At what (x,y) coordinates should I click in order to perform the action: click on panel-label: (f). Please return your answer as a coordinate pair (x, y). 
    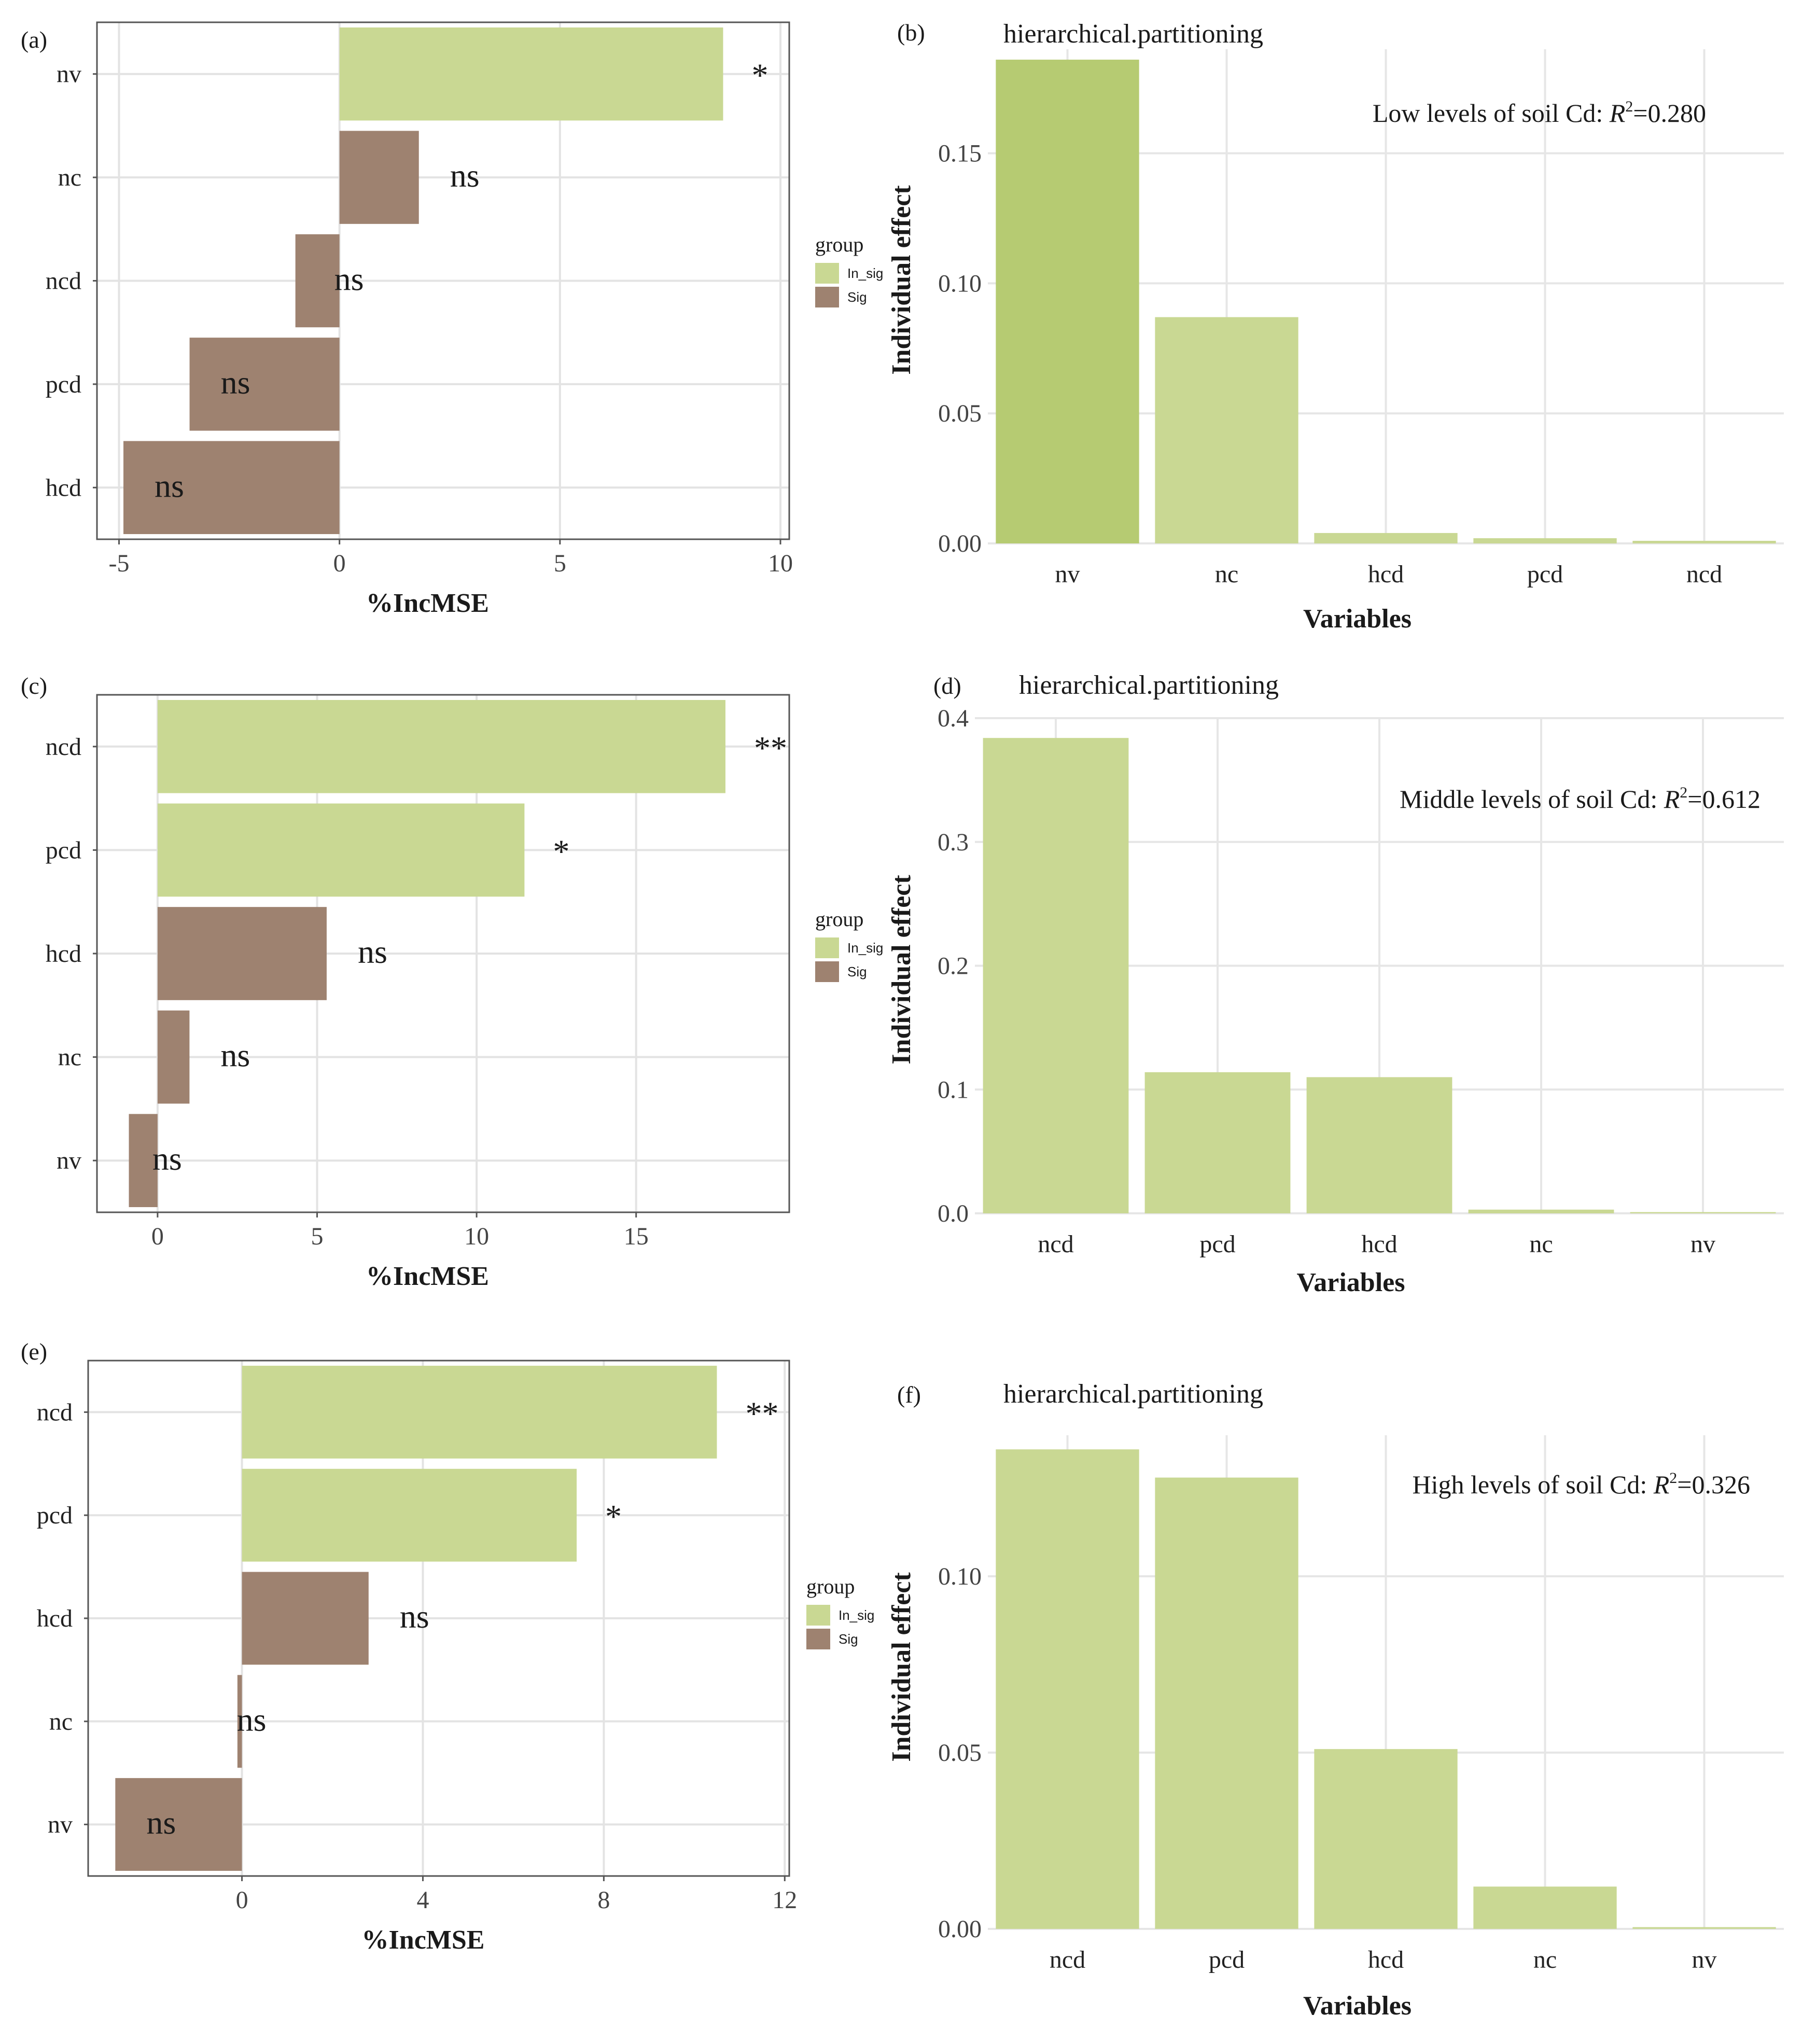
    Looking at the image, I should click on (909, 1394).